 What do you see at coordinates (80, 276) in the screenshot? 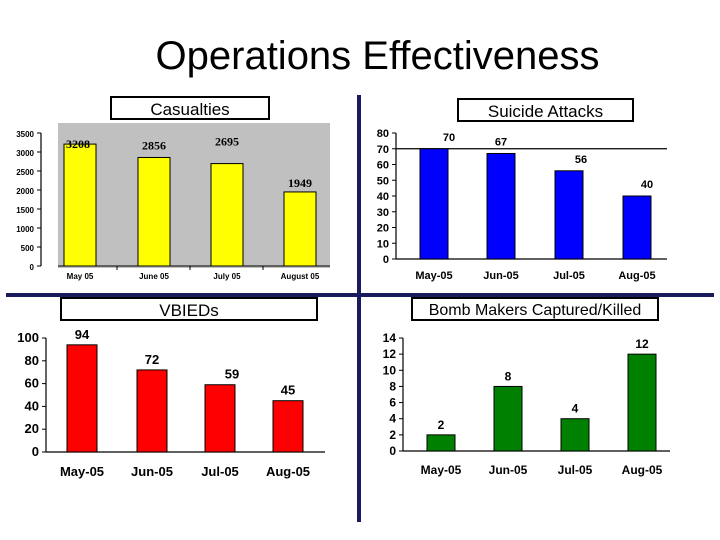
I see `casualties-category-label: May 05` at bounding box center [80, 276].